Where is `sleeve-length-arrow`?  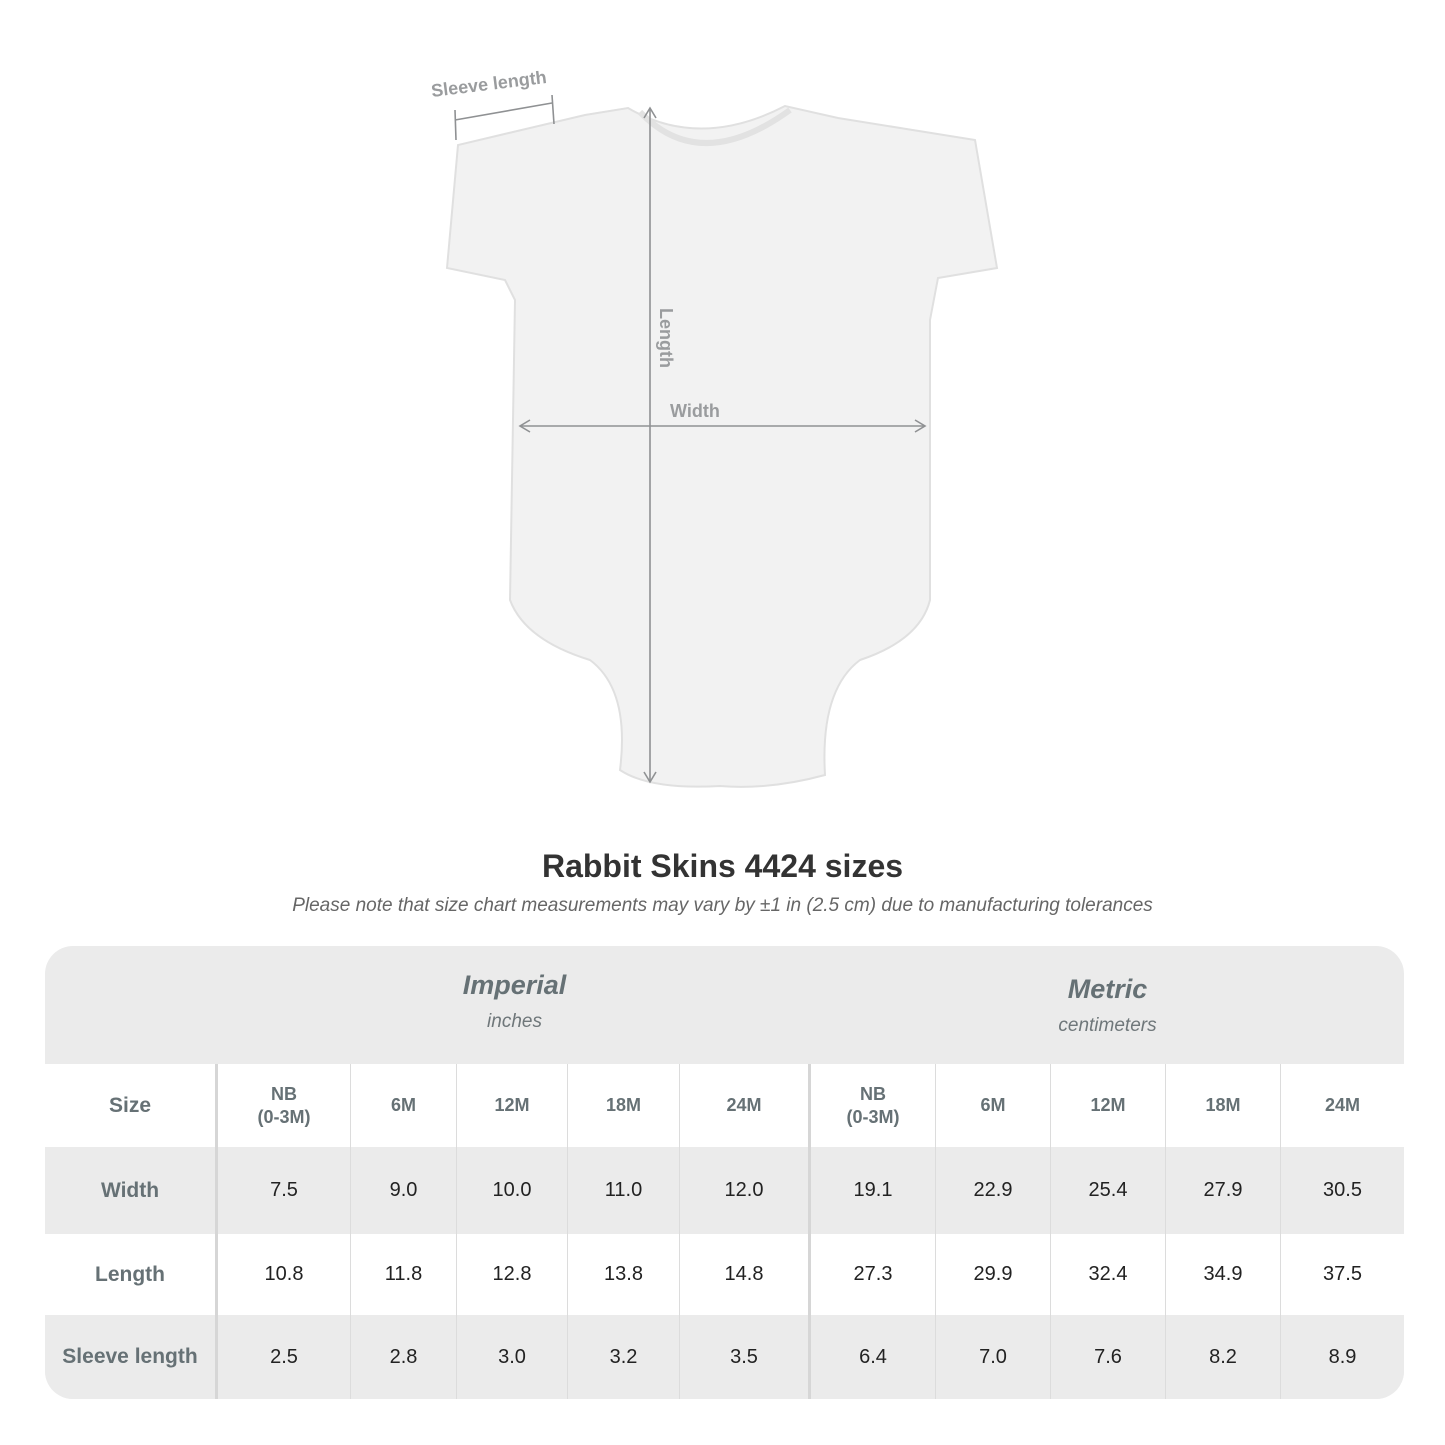
sleeve-length-arrow is located at coordinates (503, 111).